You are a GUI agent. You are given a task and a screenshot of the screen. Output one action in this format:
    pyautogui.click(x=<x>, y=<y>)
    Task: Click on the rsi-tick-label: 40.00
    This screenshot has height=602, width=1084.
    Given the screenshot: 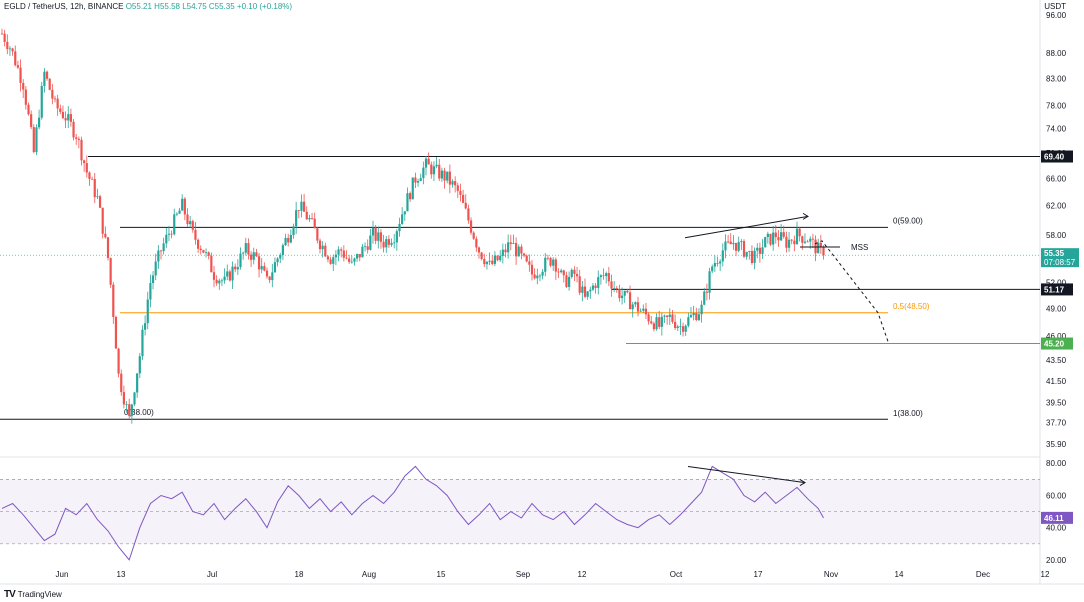 What is the action you would take?
    pyautogui.click(x=1056, y=528)
    